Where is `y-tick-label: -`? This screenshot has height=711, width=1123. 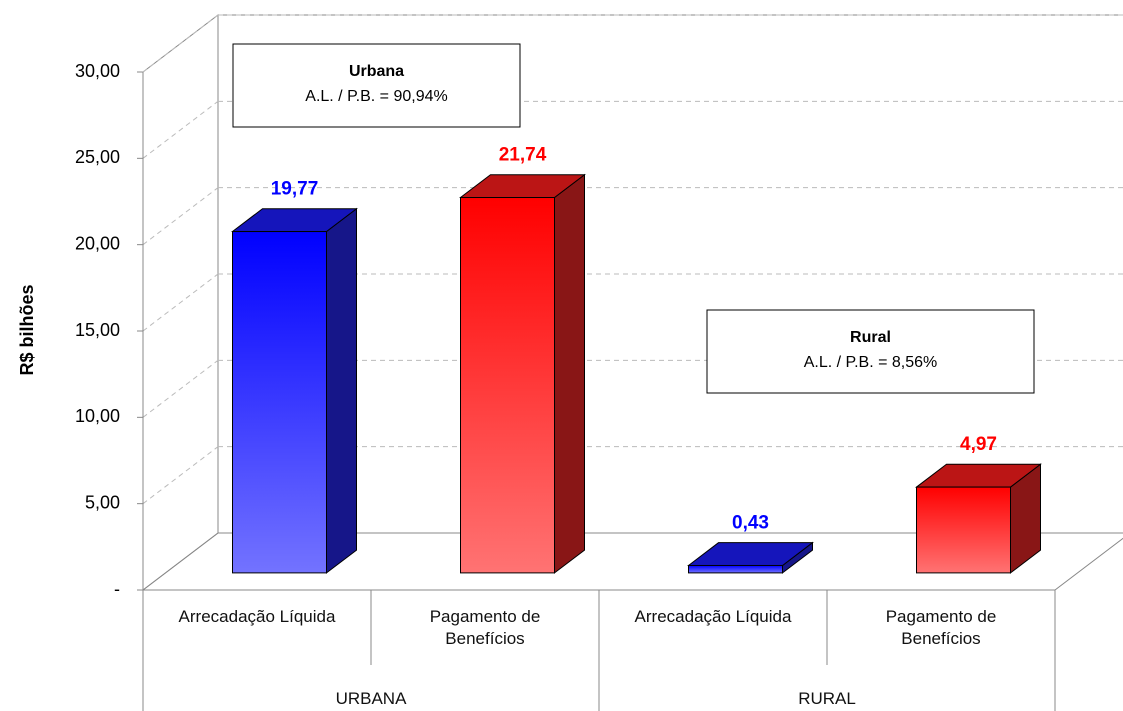
y-tick-label: - is located at coordinates (117, 589).